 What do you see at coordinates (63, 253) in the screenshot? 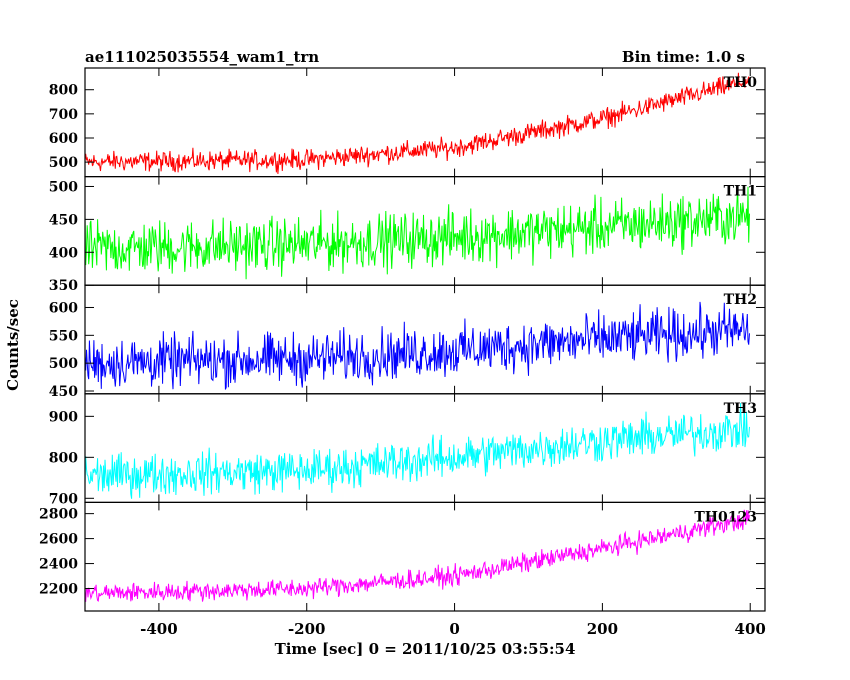
I see `y-tick-label: 400` at bounding box center [63, 253].